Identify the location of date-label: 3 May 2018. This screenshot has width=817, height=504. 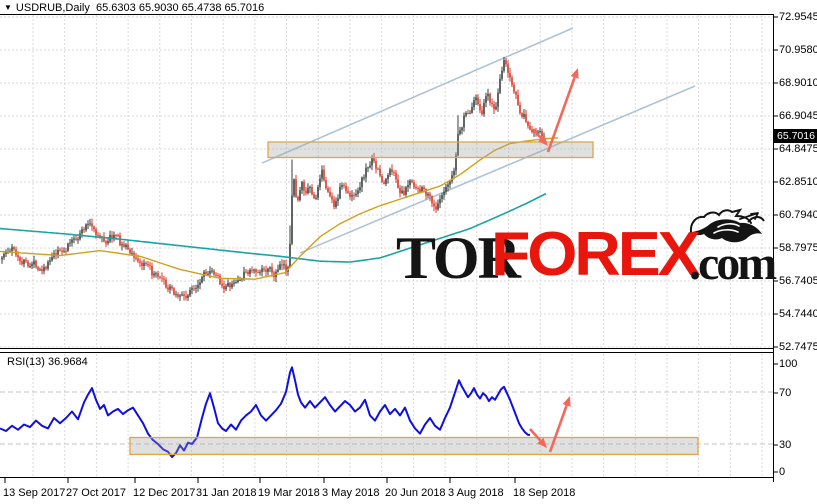
(351, 493).